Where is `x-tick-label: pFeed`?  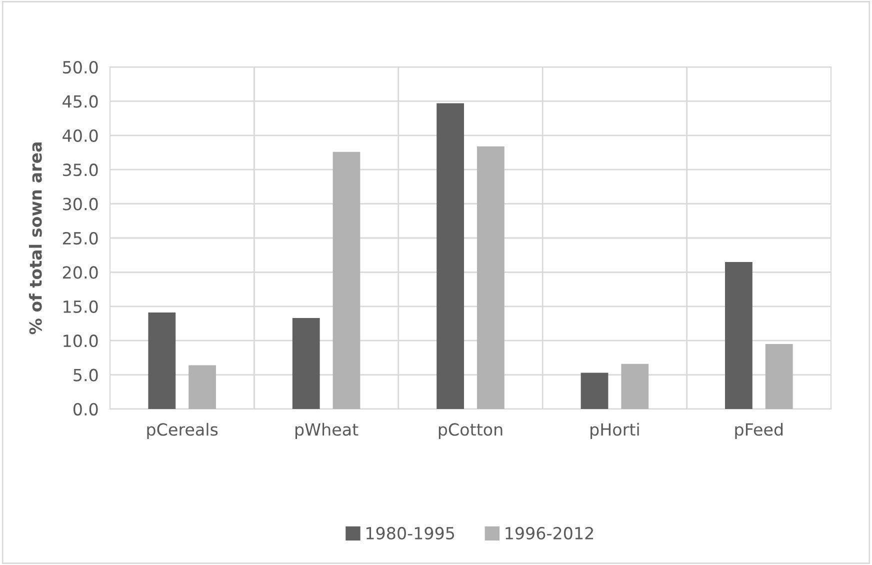 x-tick-label: pFeed is located at coordinates (759, 431).